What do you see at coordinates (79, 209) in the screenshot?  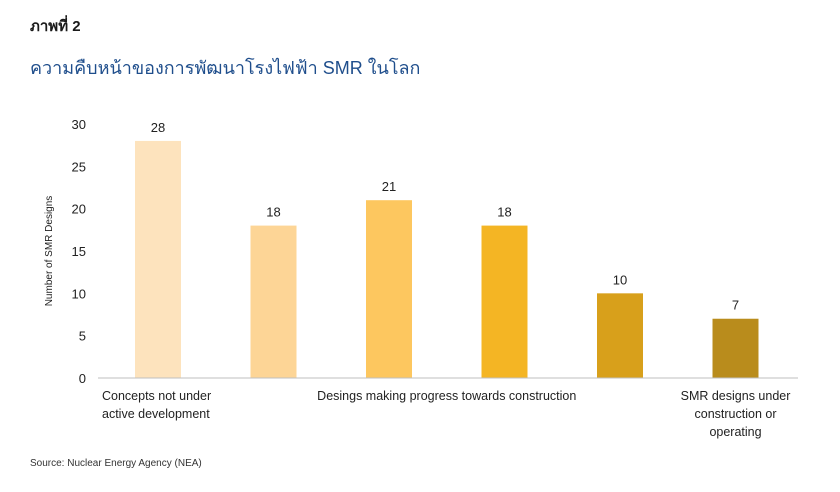 I see `y-tick-label: 20` at bounding box center [79, 209].